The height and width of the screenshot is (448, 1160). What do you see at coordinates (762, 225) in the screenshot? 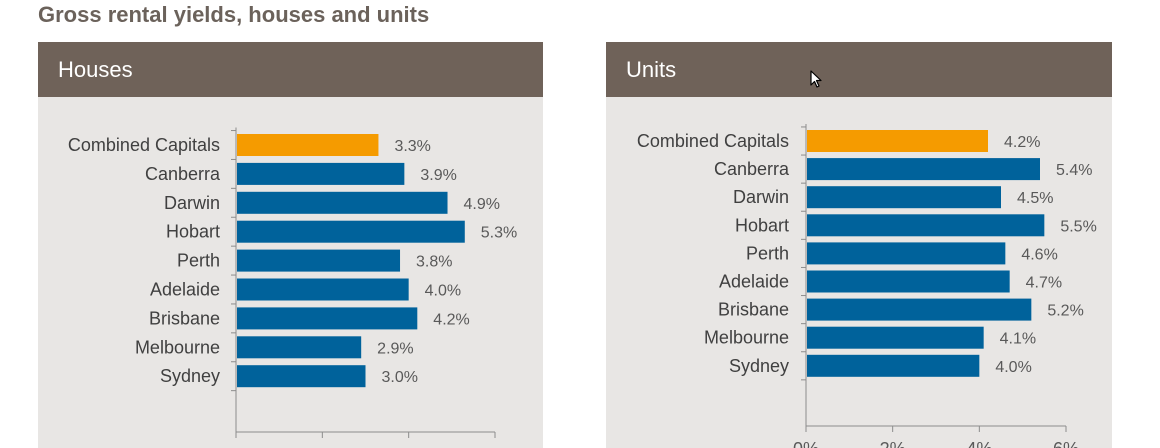
I see `units-category-label: Hobart` at bounding box center [762, 225].